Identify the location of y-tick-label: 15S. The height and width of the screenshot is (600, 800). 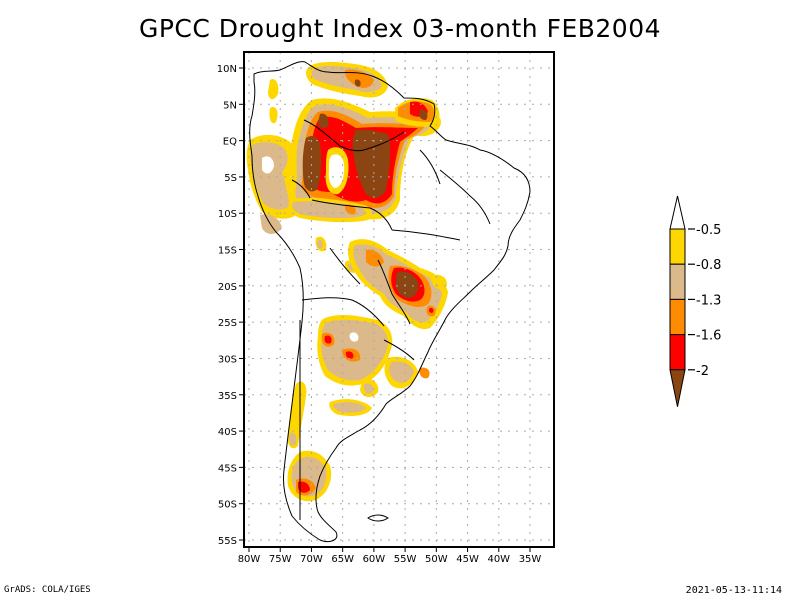
(227, 251).